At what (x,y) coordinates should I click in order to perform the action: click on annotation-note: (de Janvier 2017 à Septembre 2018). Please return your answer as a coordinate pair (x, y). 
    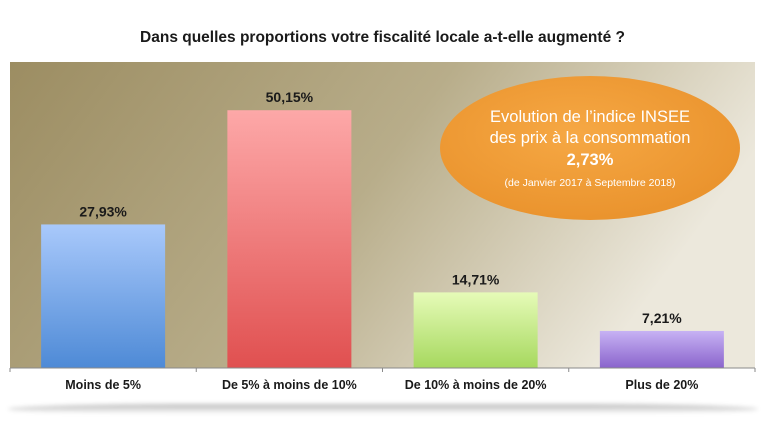
    Looking at the image, I should click on (589, 183).